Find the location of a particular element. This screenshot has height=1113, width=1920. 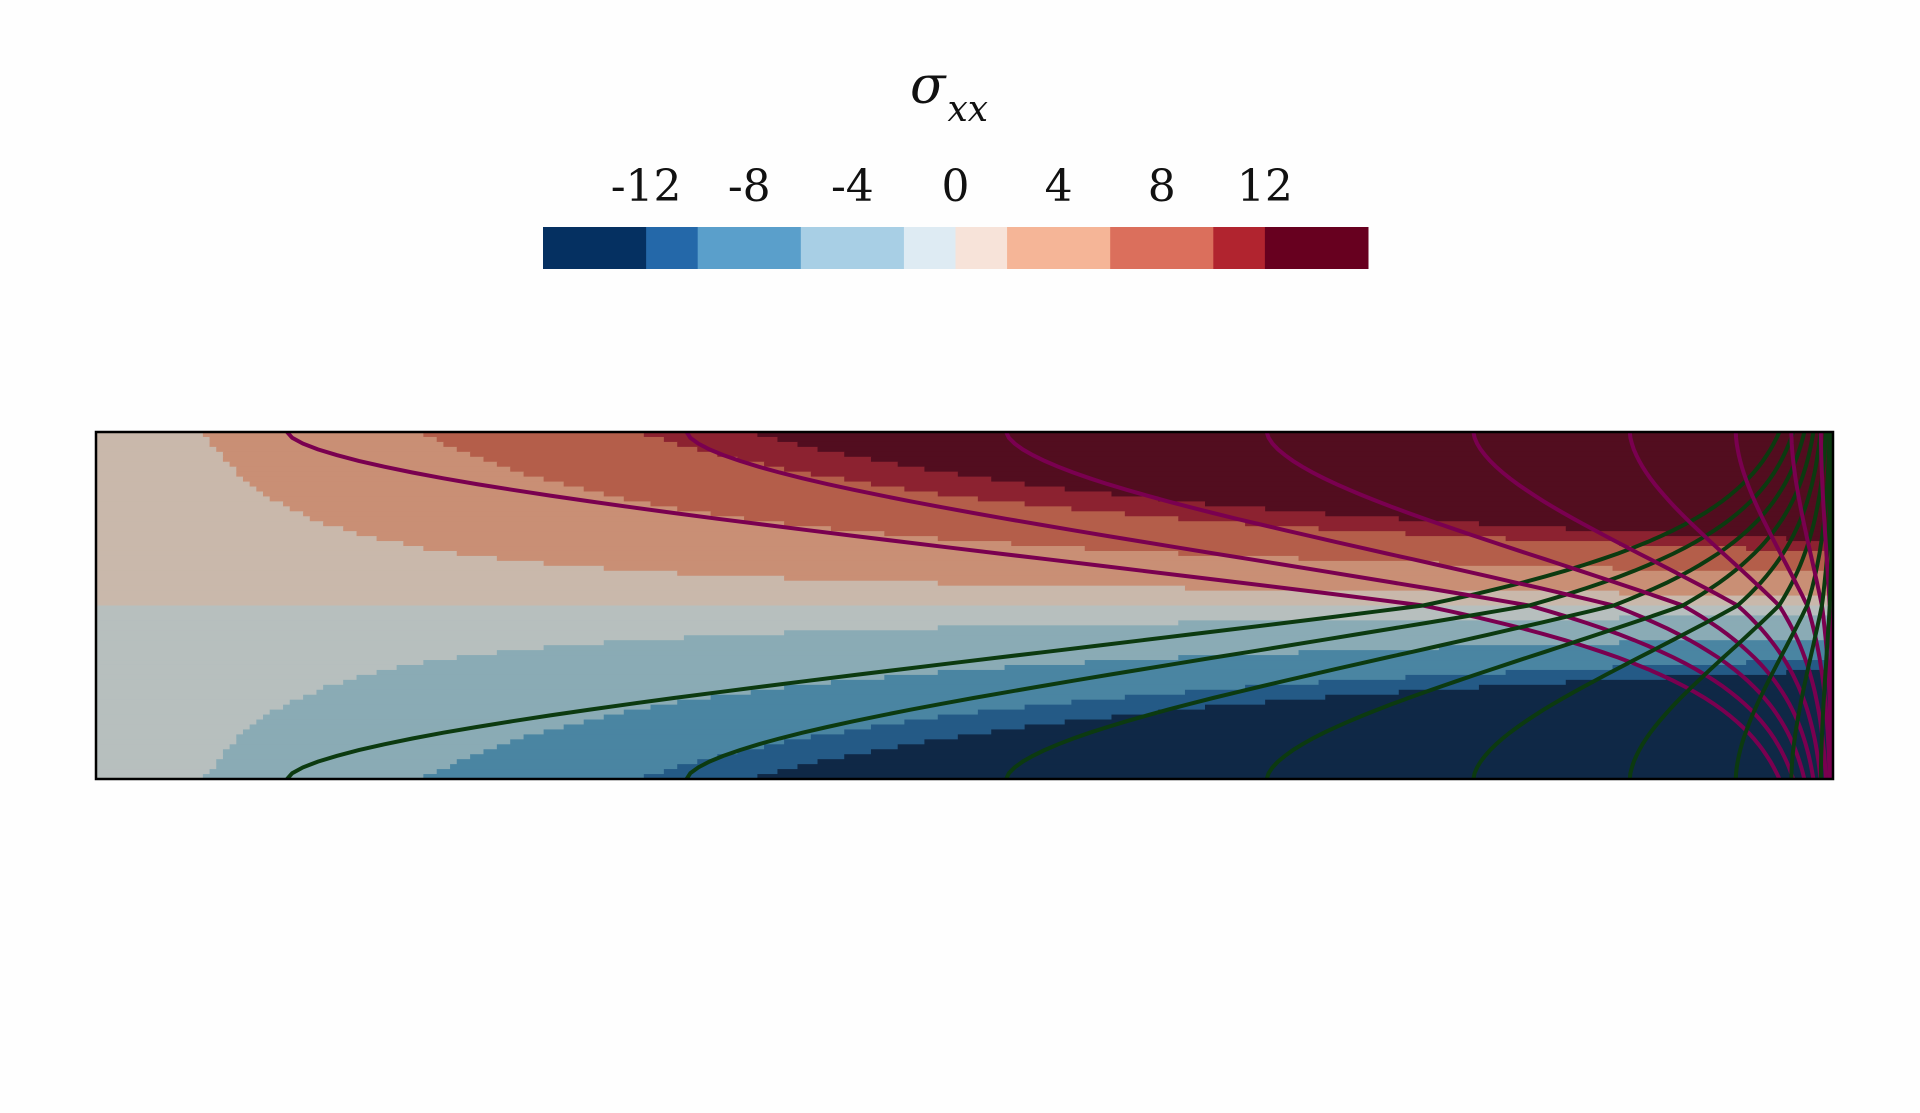

trajectory-tensile is located at coordinates (1782, 605).